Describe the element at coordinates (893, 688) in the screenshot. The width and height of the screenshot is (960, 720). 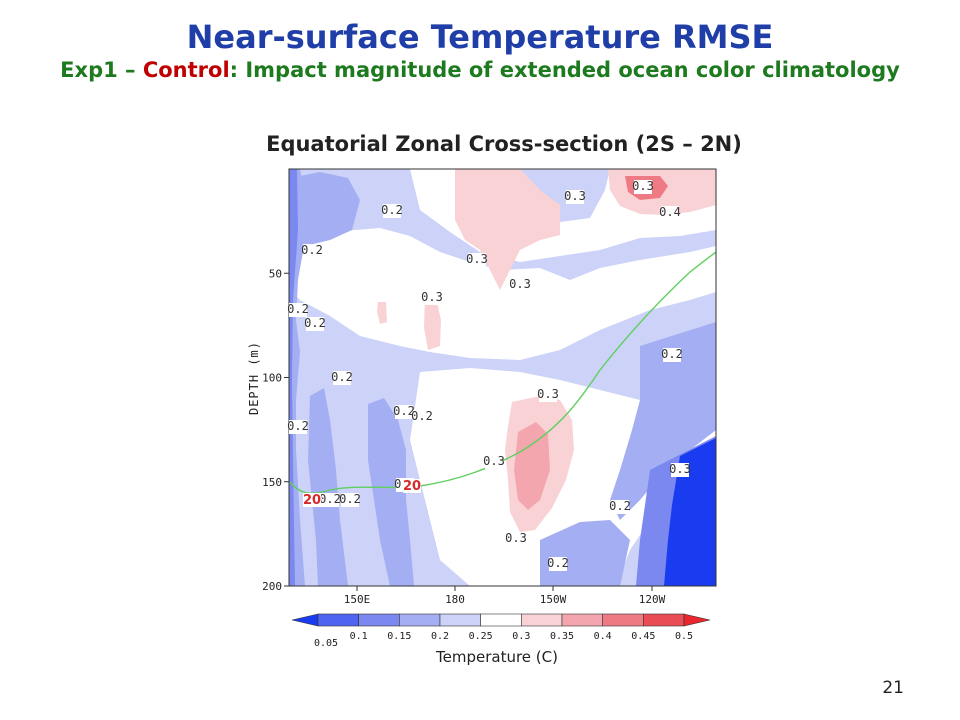
I see `page-number: 21` at that location.